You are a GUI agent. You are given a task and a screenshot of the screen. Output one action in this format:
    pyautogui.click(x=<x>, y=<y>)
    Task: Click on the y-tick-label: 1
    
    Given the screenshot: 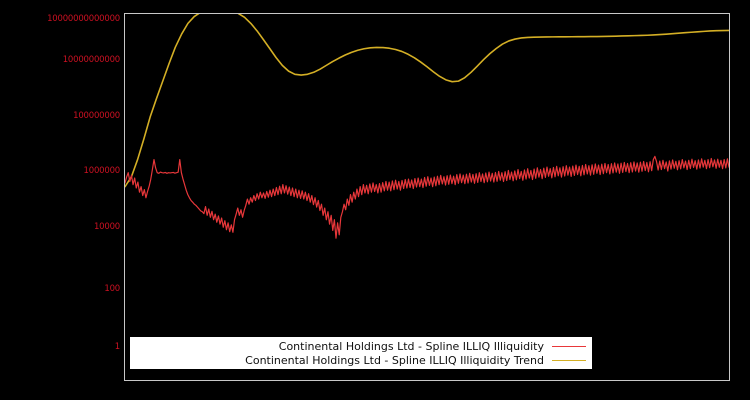 What is the action you would take?
    pyautogui.click(x=117, y=347)
    